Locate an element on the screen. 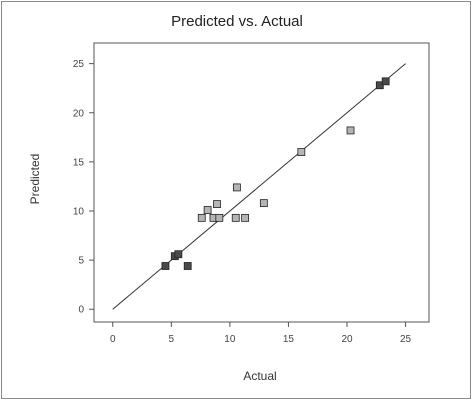 This screenshot has height=402, width=474. y-tick-label: 0 is located at coordinates (81, 310).